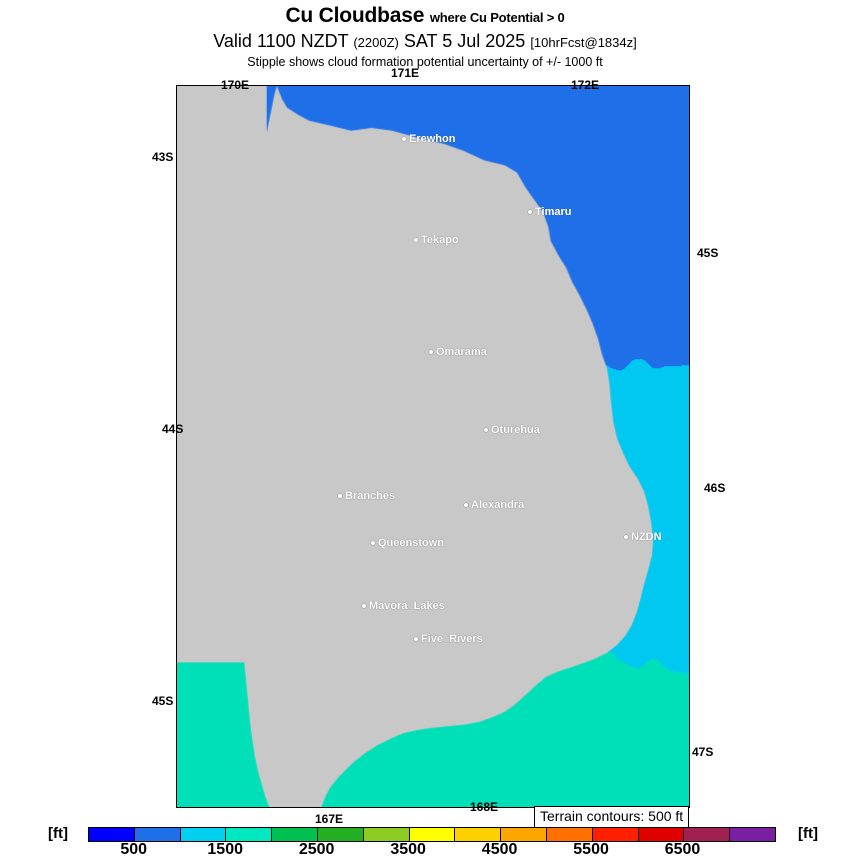  Describe the element at coordinates (163, 701) in the screenshot. I see `lat-label-left-45S: 45S` at that location.